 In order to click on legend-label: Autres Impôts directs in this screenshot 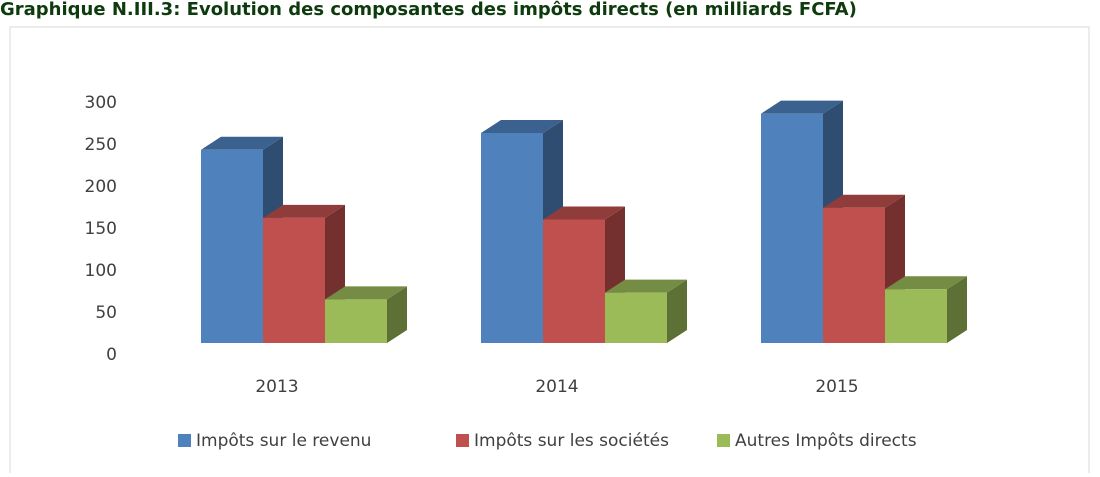, I will do `click(826, 441)`.